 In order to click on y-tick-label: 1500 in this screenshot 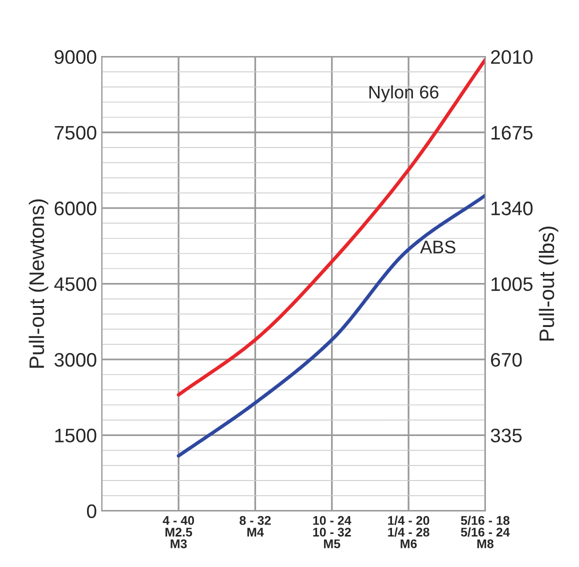, I will do `click(75, 435)`.